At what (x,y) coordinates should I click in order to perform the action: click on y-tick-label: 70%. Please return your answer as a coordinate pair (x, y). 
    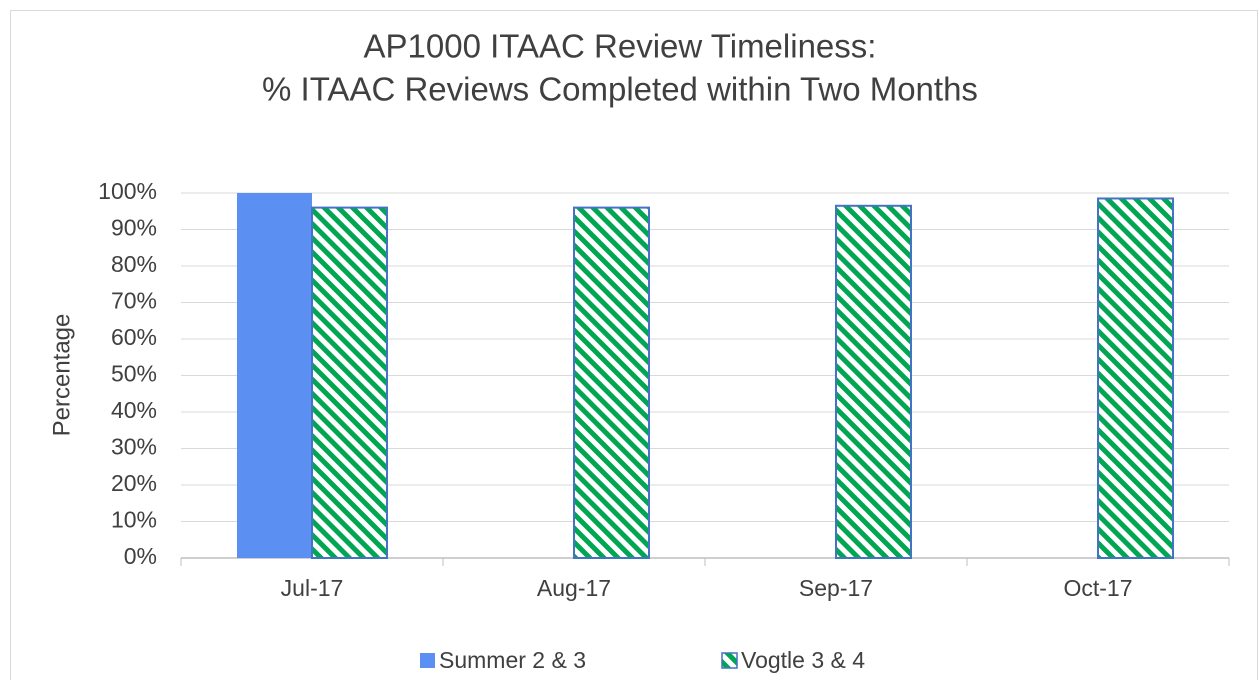
    Looking at the image, I should click on (134, 301).